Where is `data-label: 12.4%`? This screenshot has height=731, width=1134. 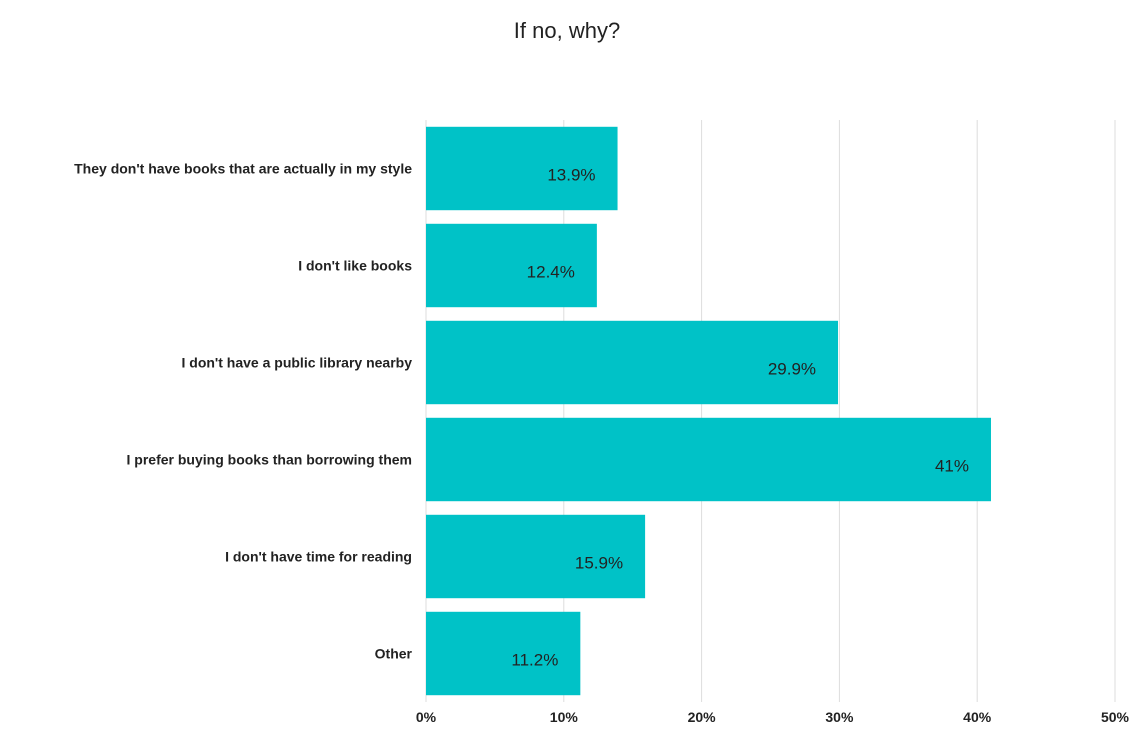 data-label: 12.4% is located at coordinates (551, 272).